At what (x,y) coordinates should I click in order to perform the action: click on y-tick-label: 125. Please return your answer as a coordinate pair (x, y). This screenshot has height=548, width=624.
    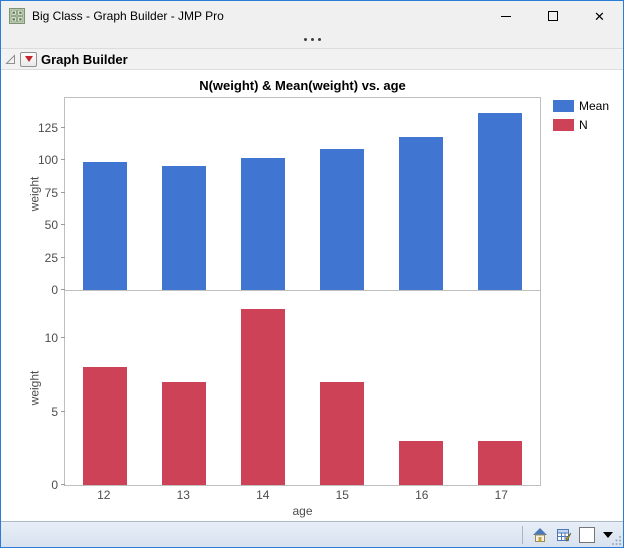
    Looking at the image, I should click on (47, 127).